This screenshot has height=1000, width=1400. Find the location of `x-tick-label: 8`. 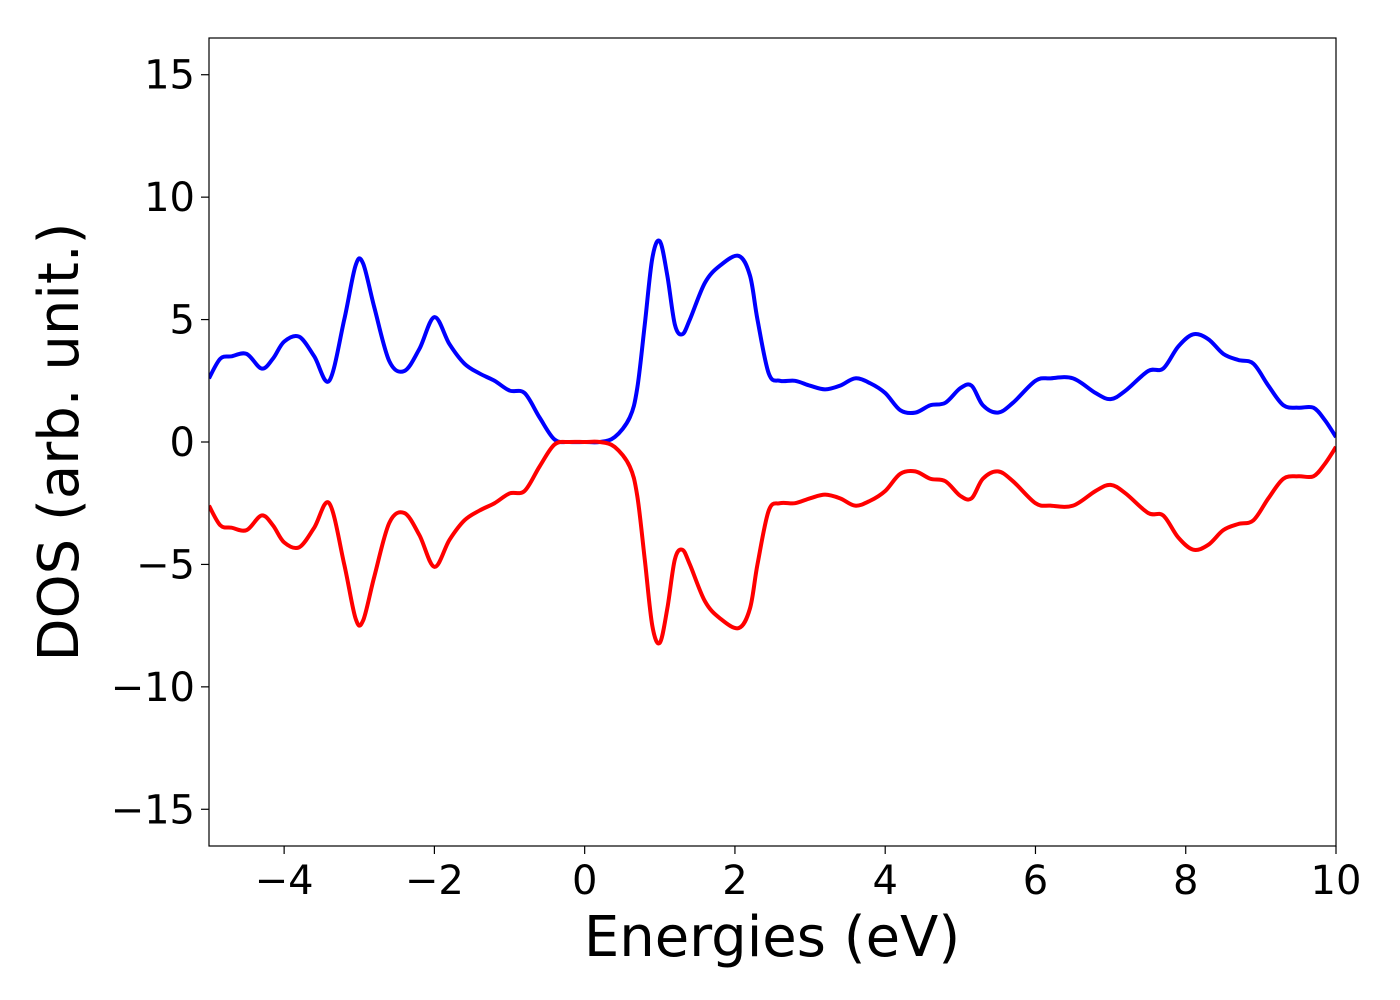

x-tick-label: 8 is located at coordinates (1185, 881).